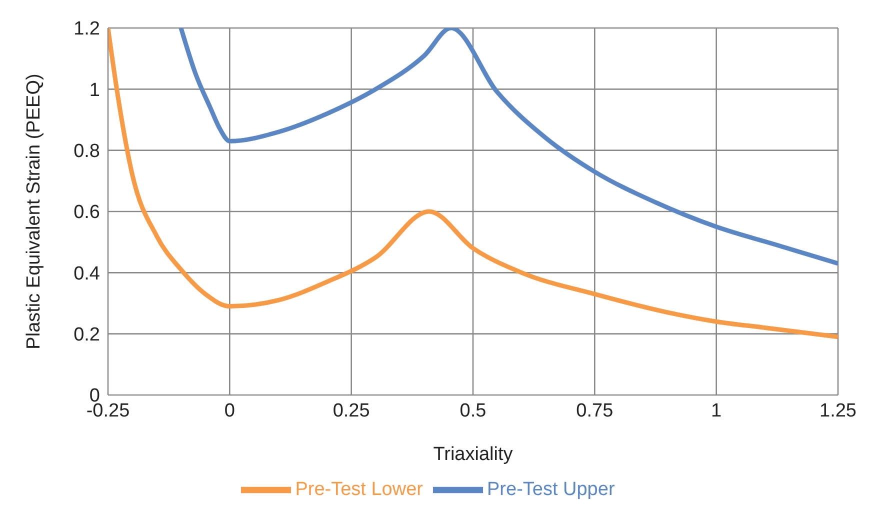 Image resolution: width=877 pixels, height=529 pixels. I want to click on y-tick-label: 0.6, so click(87, 213).